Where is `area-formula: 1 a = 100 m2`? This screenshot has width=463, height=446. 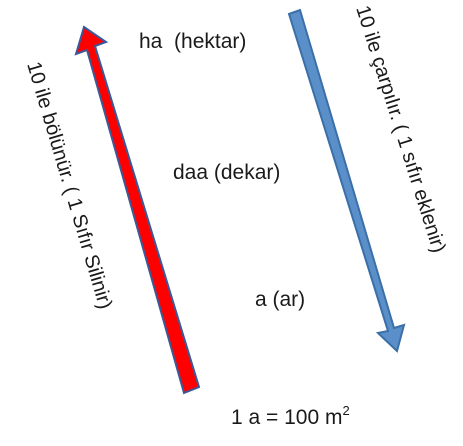 area-formula: 1 a = 100 m2 is located at coordinates (290, 416).